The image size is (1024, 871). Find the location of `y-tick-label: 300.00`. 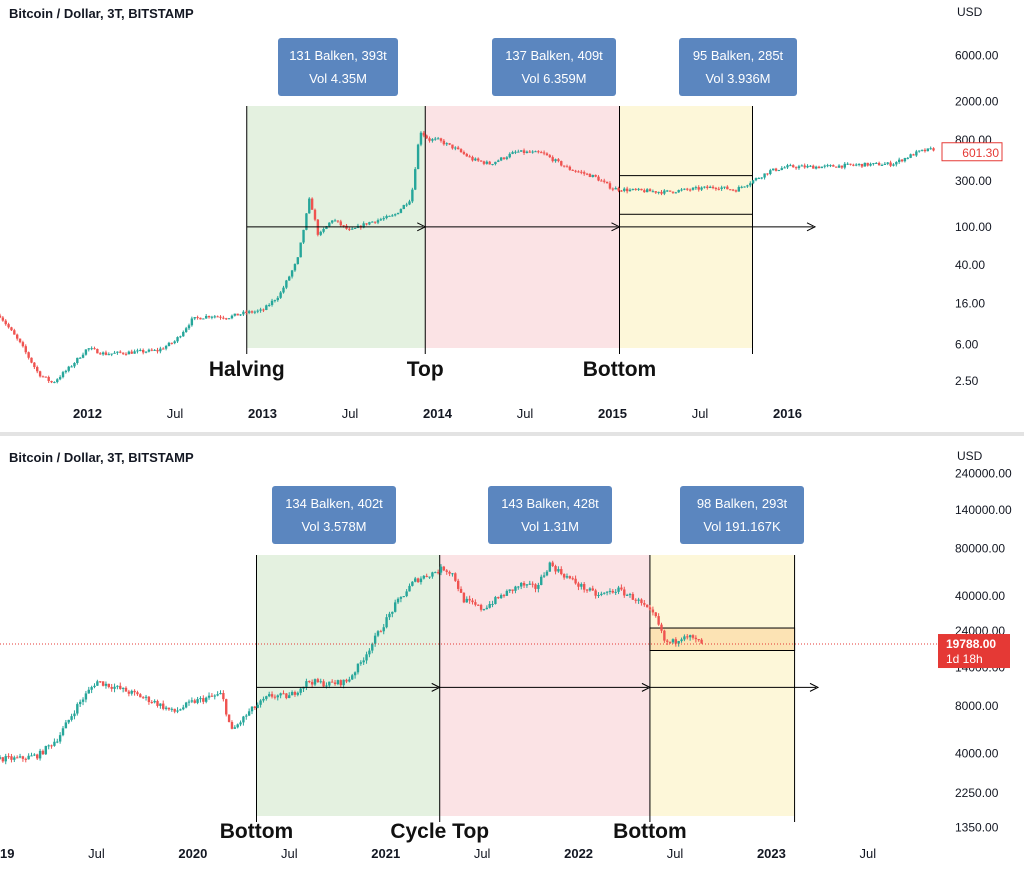

y-tick-label: 300.00 is located at coordinates (973, 181).